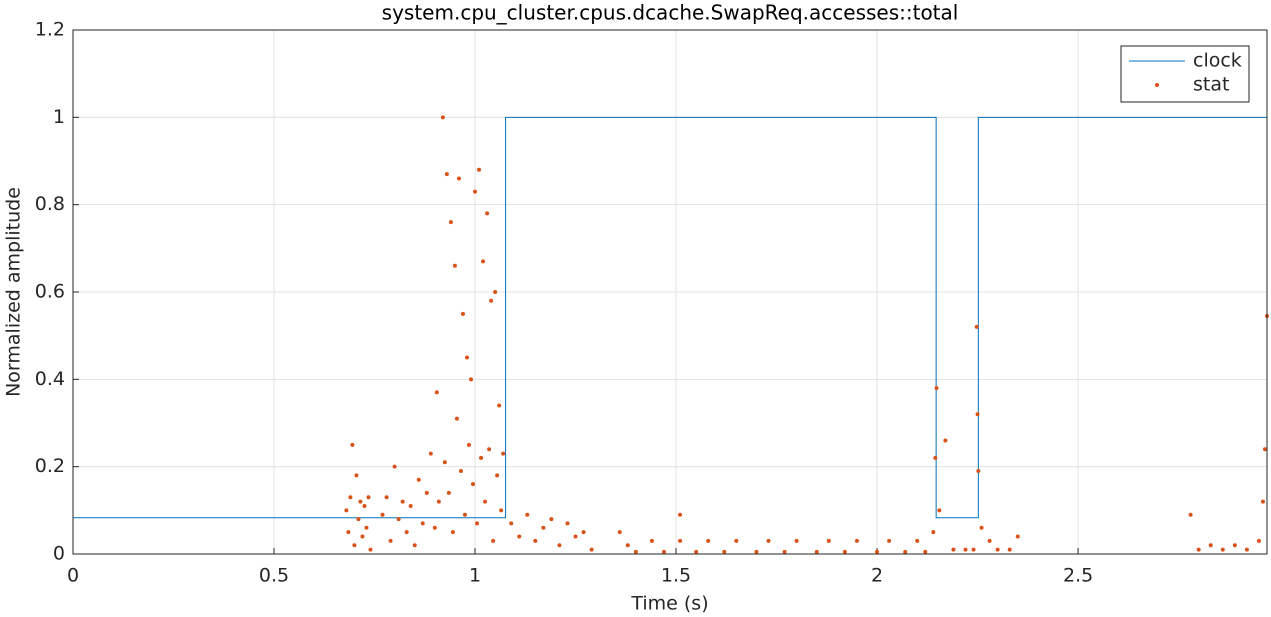 The height and width of the screenshot is (617, 1271). Describe the element at coordinates (50, 204) in the screenshot. I see `y-tick-label: 0.8` at that location.